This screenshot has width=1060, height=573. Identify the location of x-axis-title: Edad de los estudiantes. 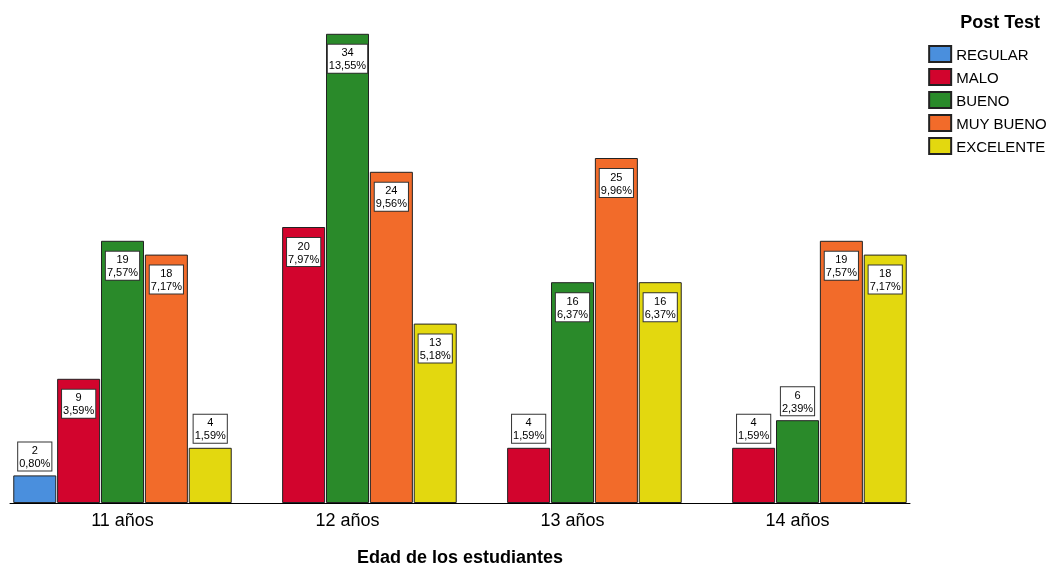
(460, 557).